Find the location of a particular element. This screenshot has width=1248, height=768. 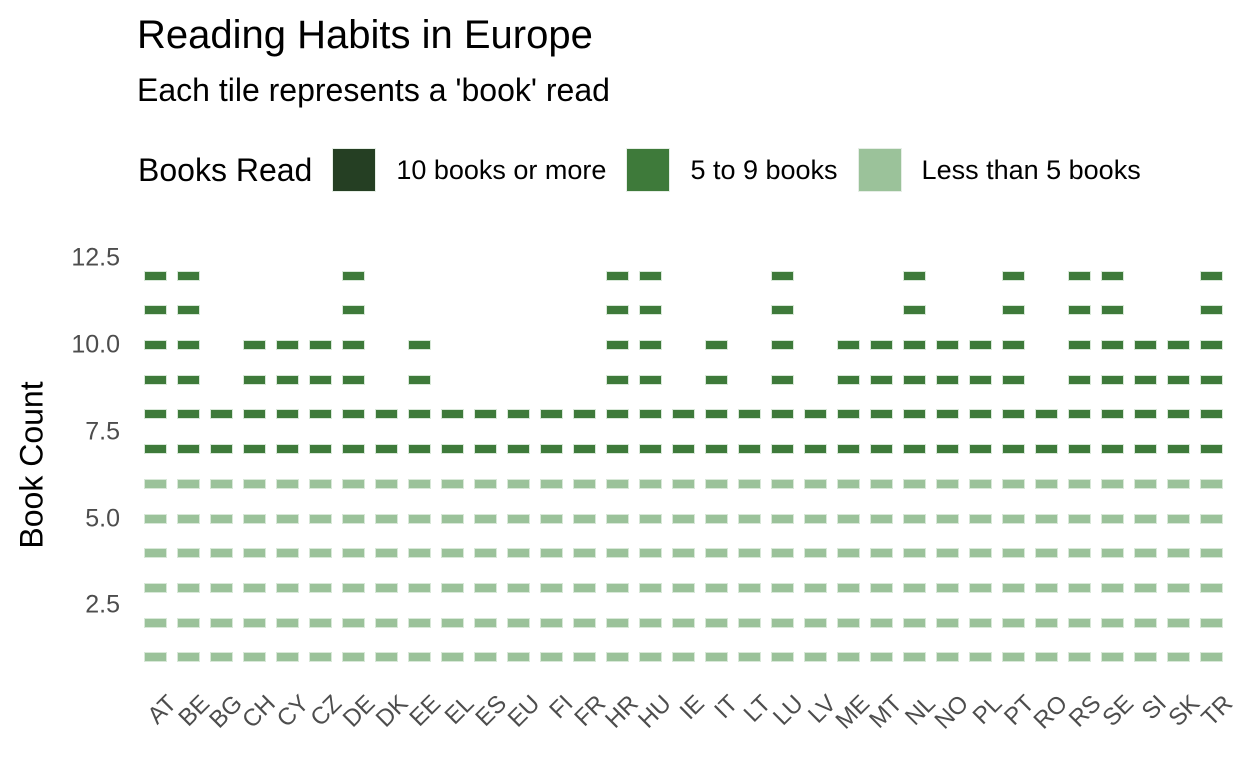

y-tick-label: 12.5 is located at coordinates (95, 257).